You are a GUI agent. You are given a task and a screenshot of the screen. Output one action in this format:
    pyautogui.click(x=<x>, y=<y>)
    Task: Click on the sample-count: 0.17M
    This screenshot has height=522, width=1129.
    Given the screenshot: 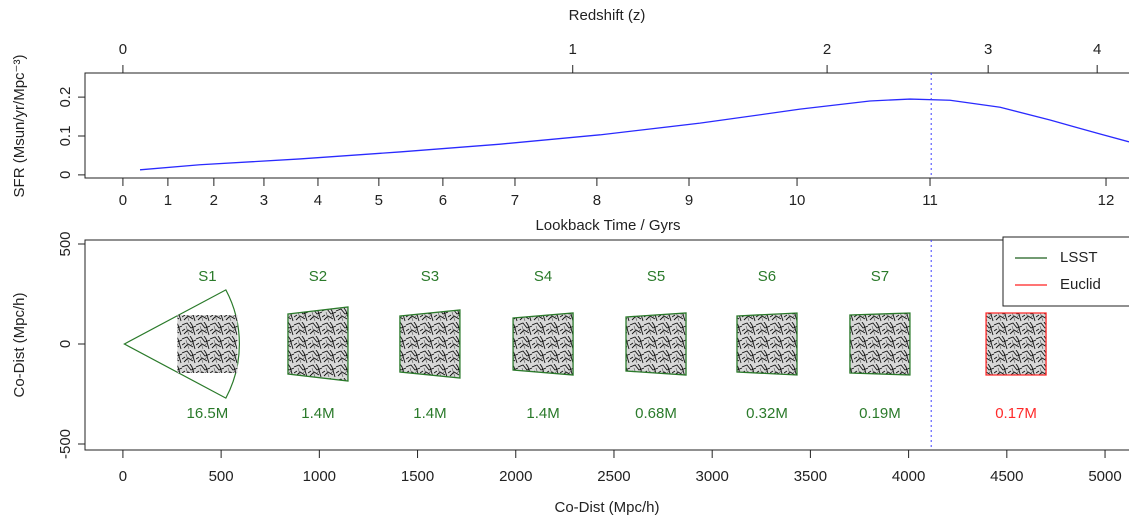 What is the action you would take?
    pyautogui.click(x=1016, y=413)
    